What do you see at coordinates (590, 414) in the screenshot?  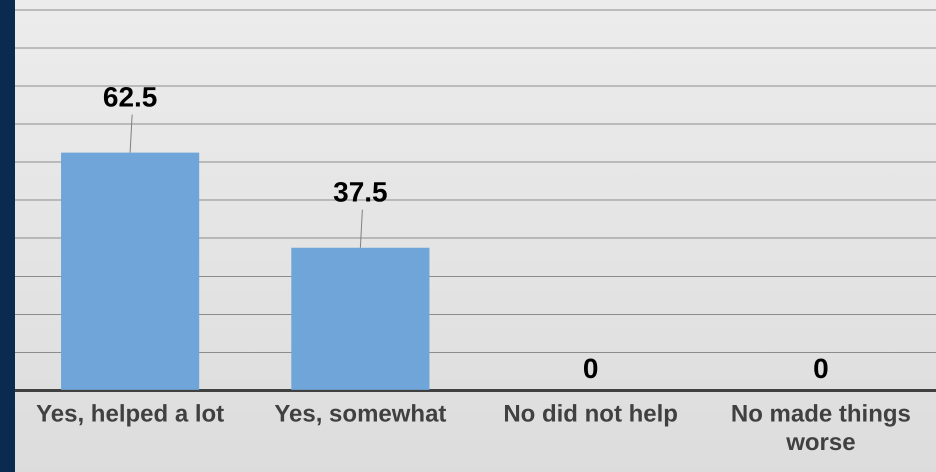 I see `x-tick-label: No did not help` at bounding box center [590, 414].